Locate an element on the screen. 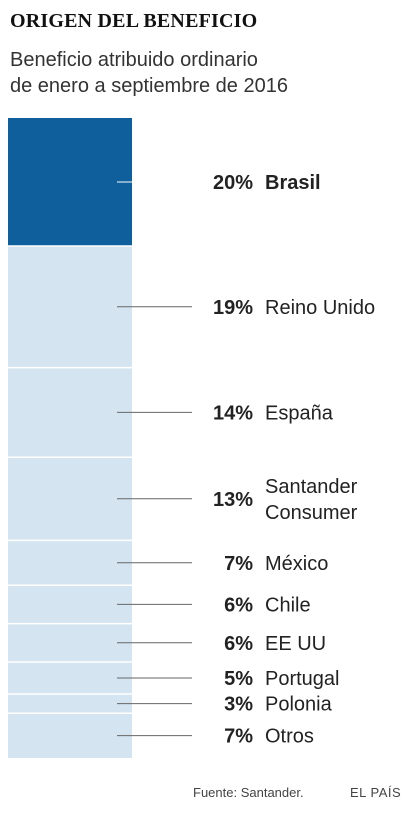  value-label: 5% is located at coordinates (238, 679).